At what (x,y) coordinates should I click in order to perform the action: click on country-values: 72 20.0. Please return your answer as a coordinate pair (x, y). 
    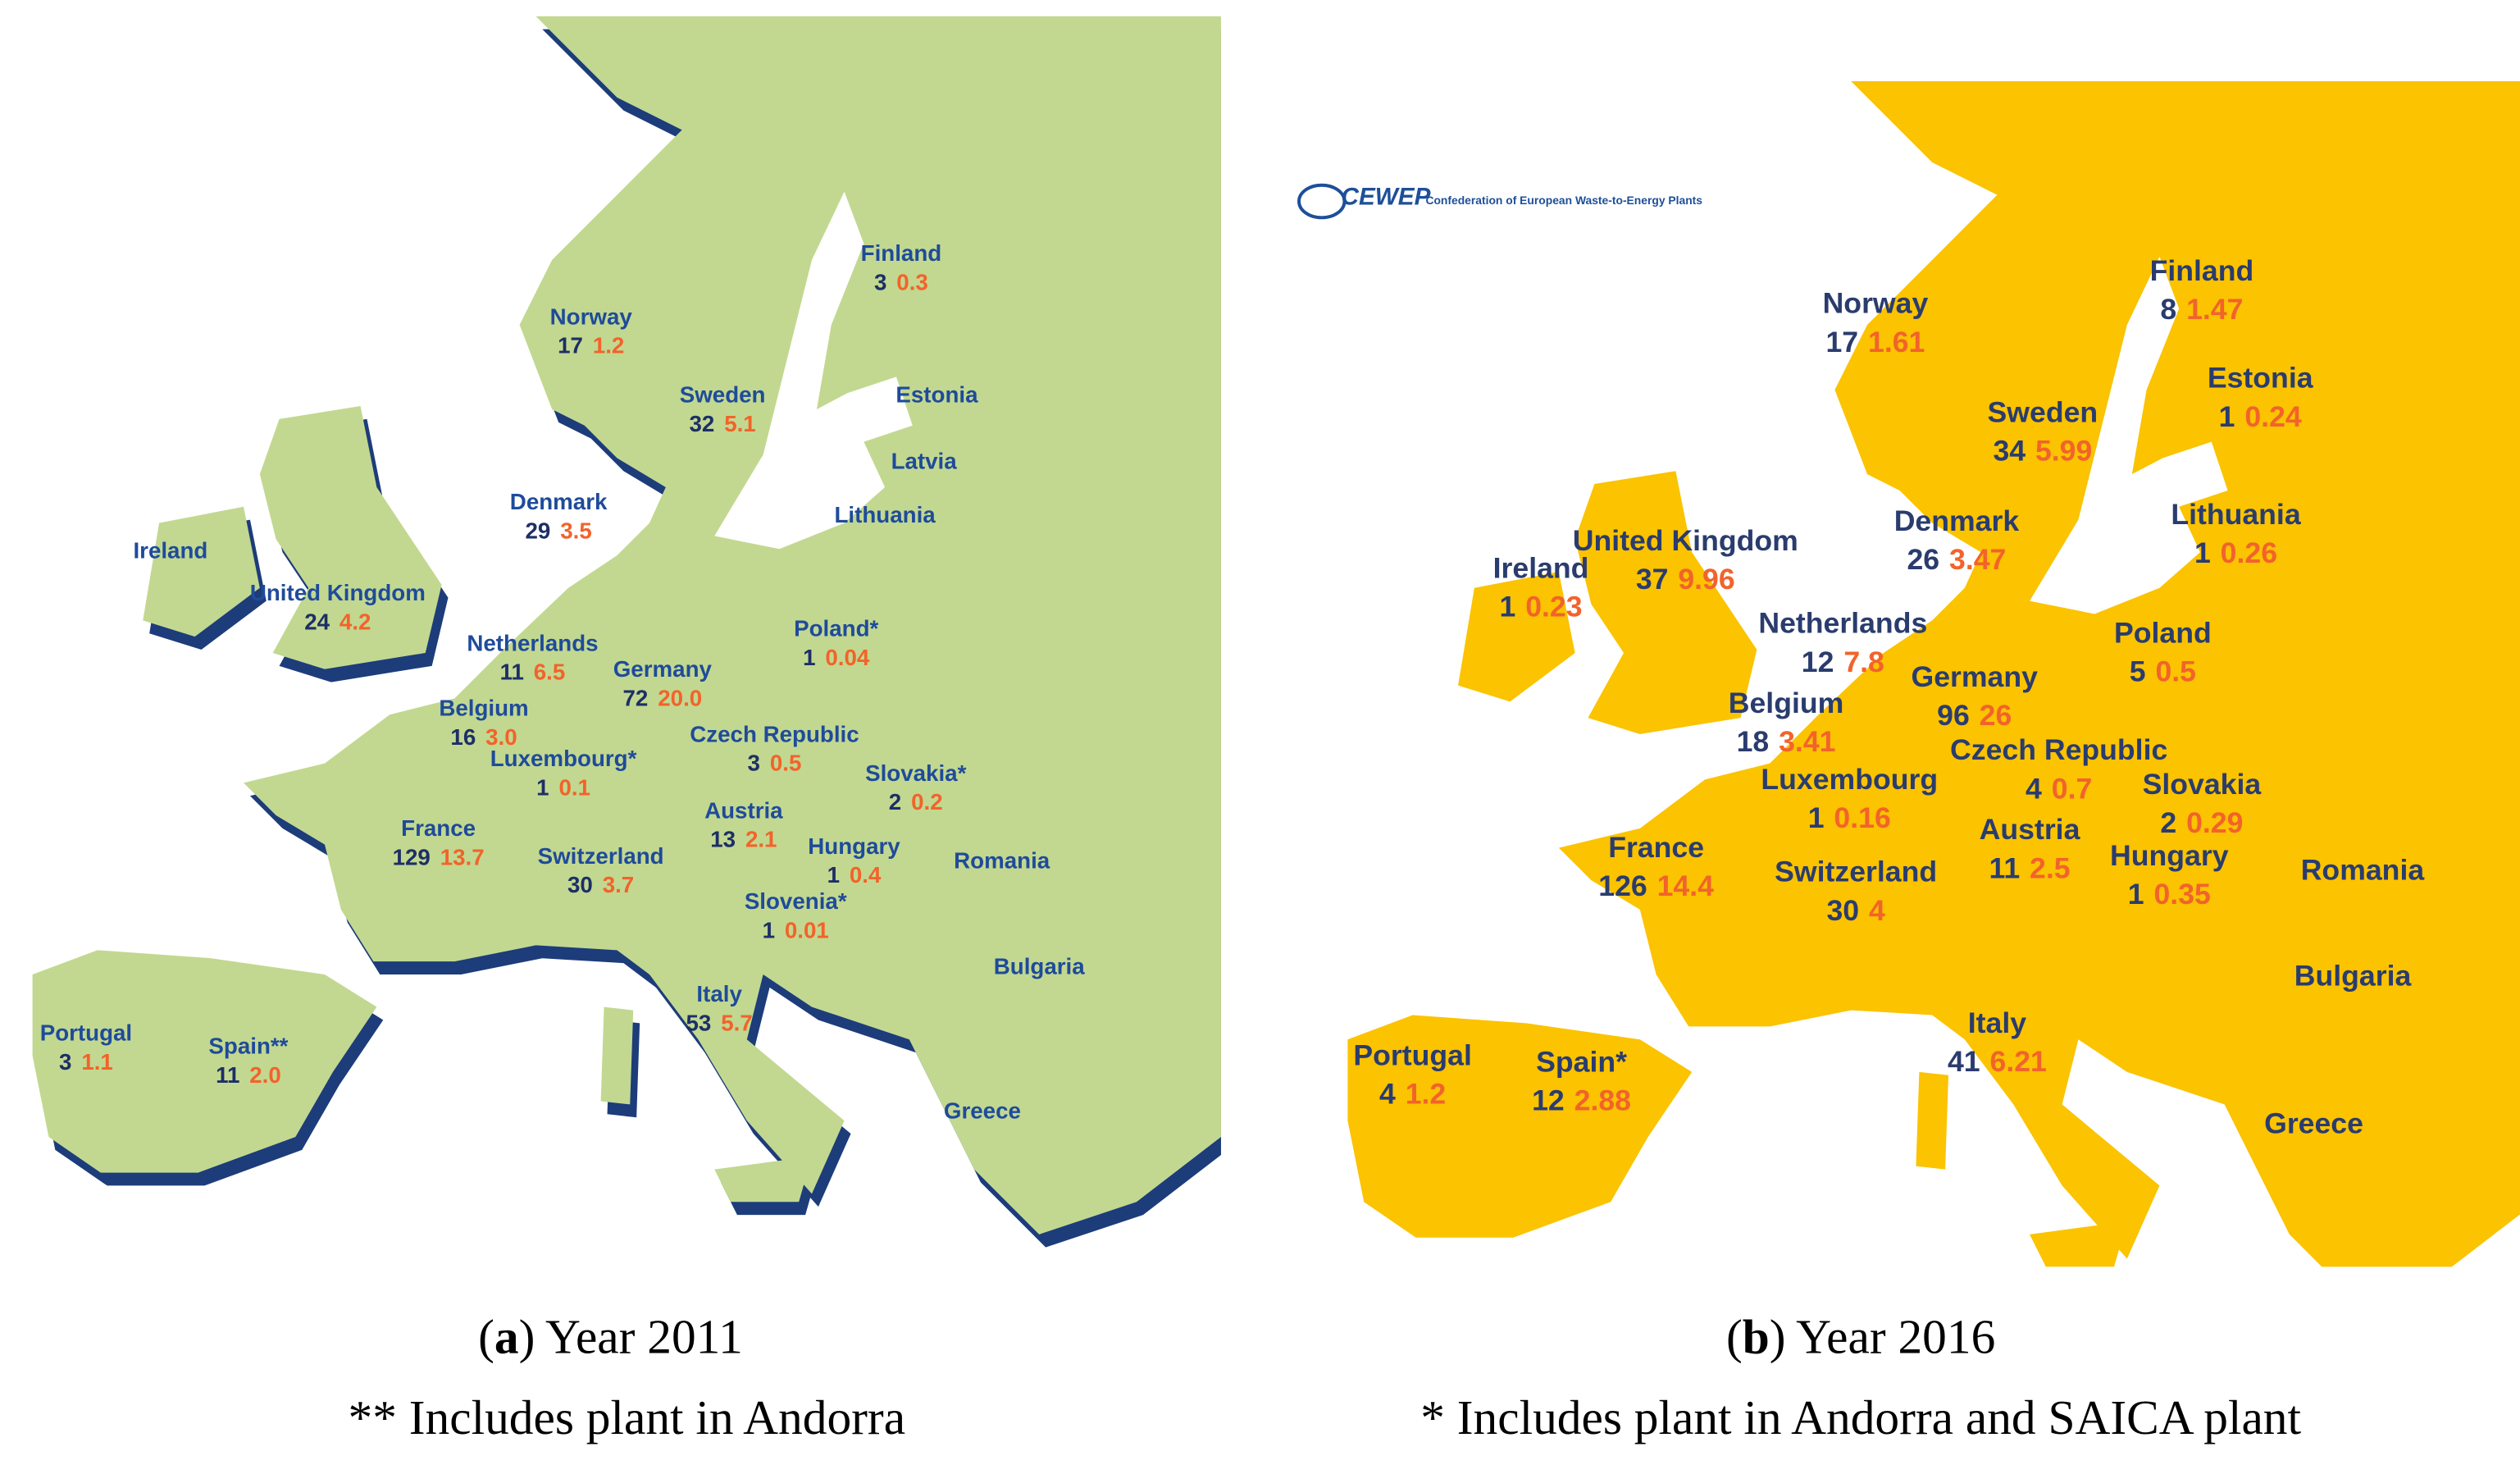
    Looking at the image, I should click on (663, 698).